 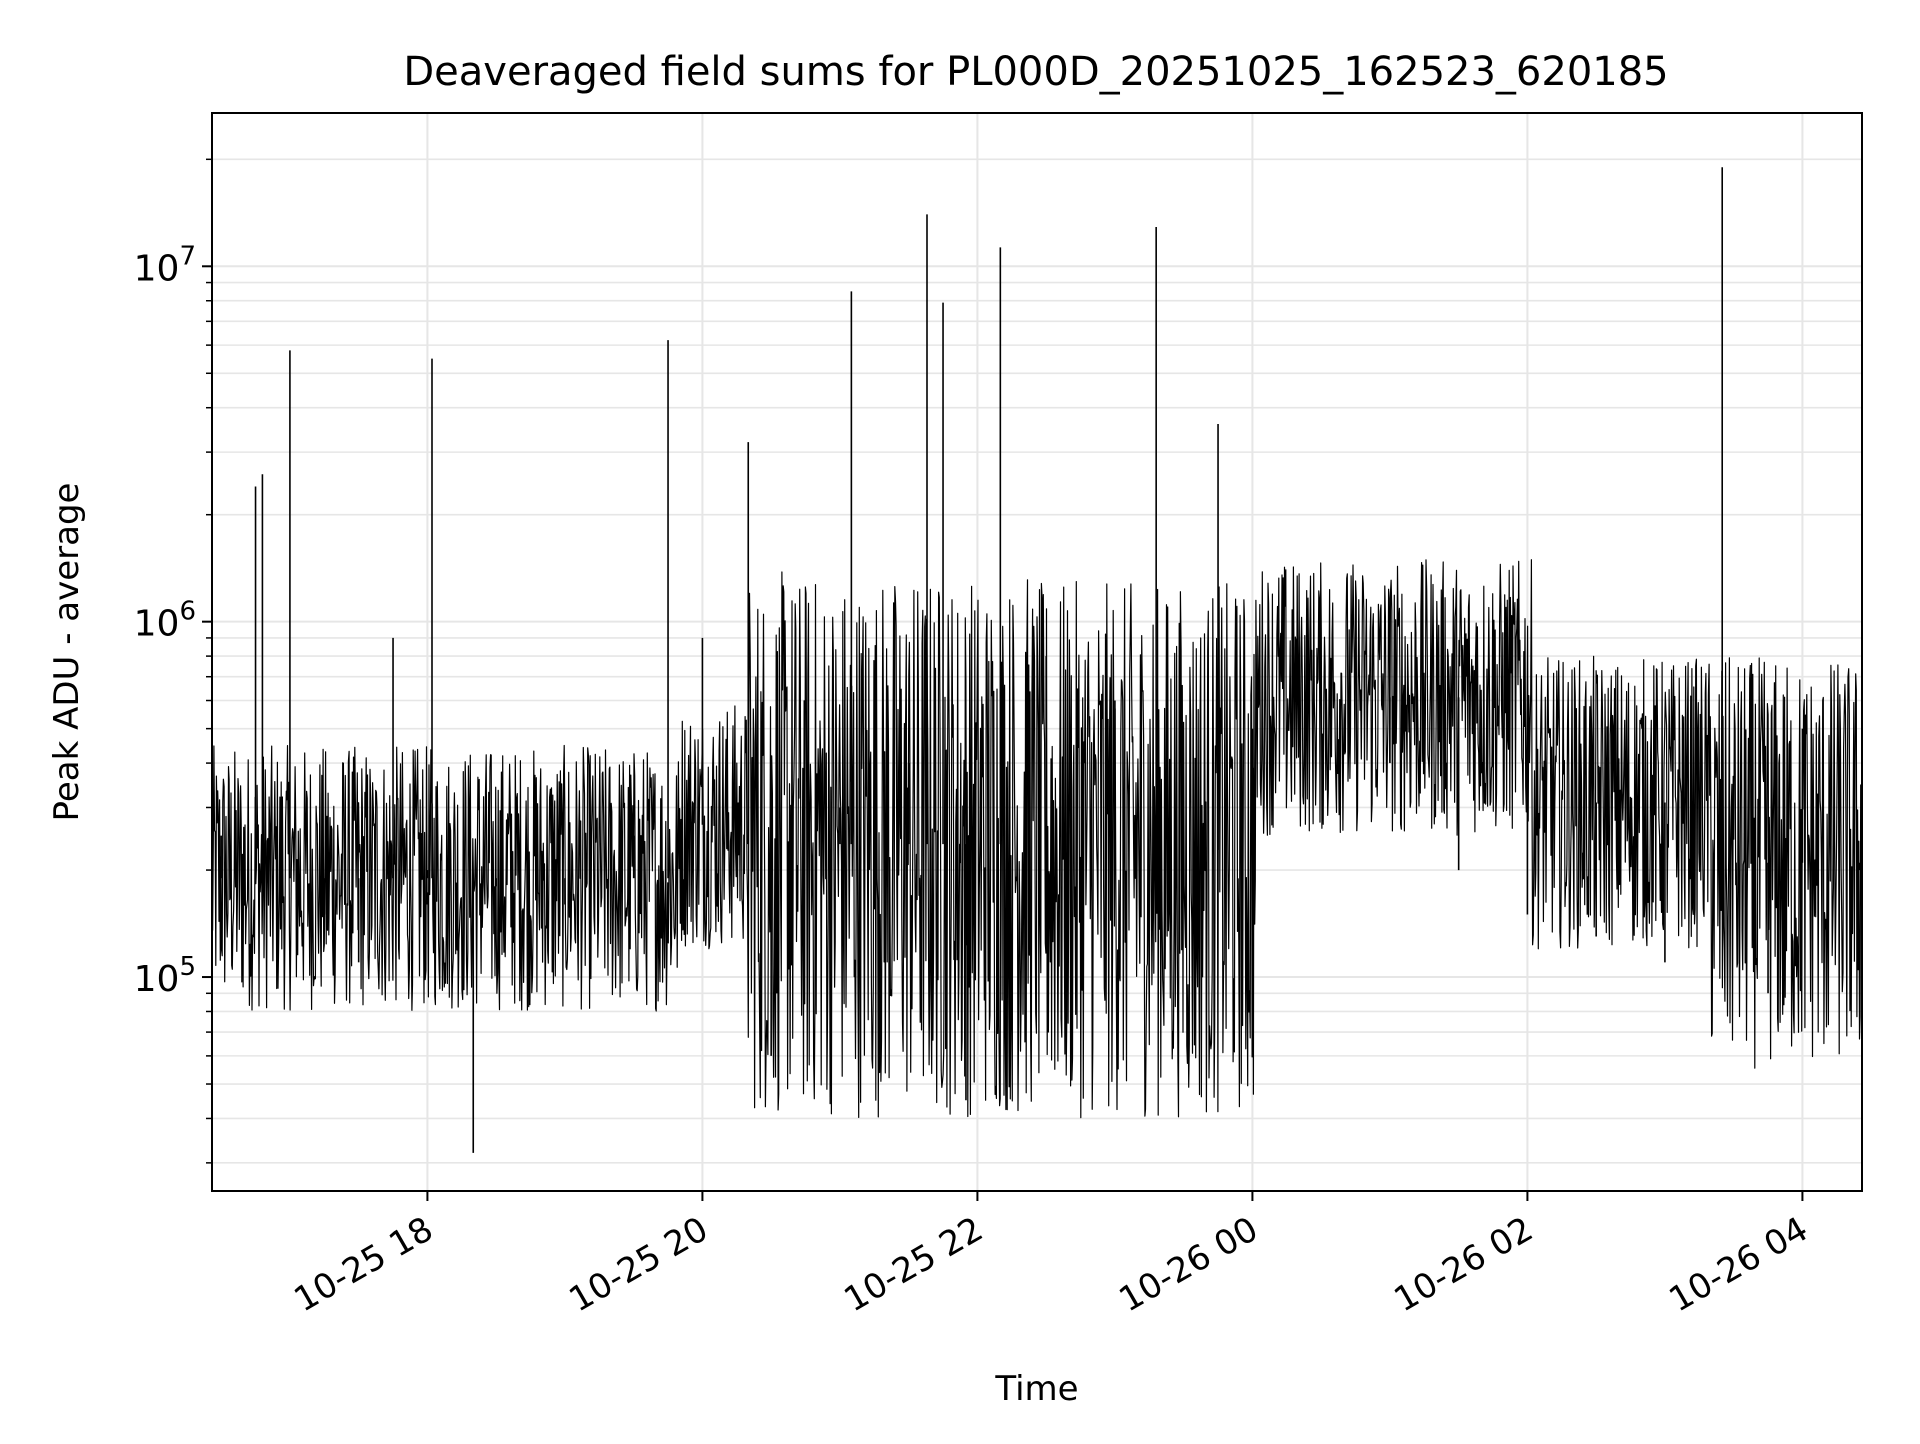 What do you see at coordinates (165, 265) in the screenshot?
I see `y-tick-label: 10⁷` at bounding box center [165, 265].